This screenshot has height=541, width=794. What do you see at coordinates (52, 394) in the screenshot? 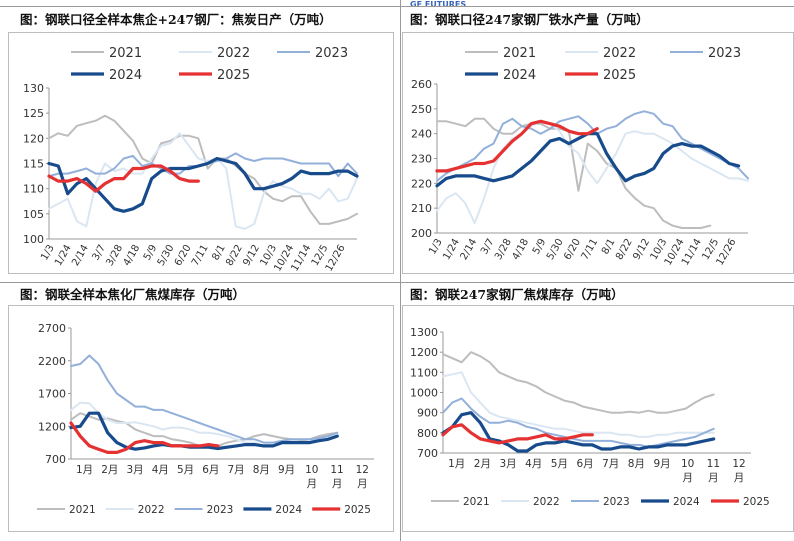
I see `y-tick-label: 1700` at bounding box center [52, 394].